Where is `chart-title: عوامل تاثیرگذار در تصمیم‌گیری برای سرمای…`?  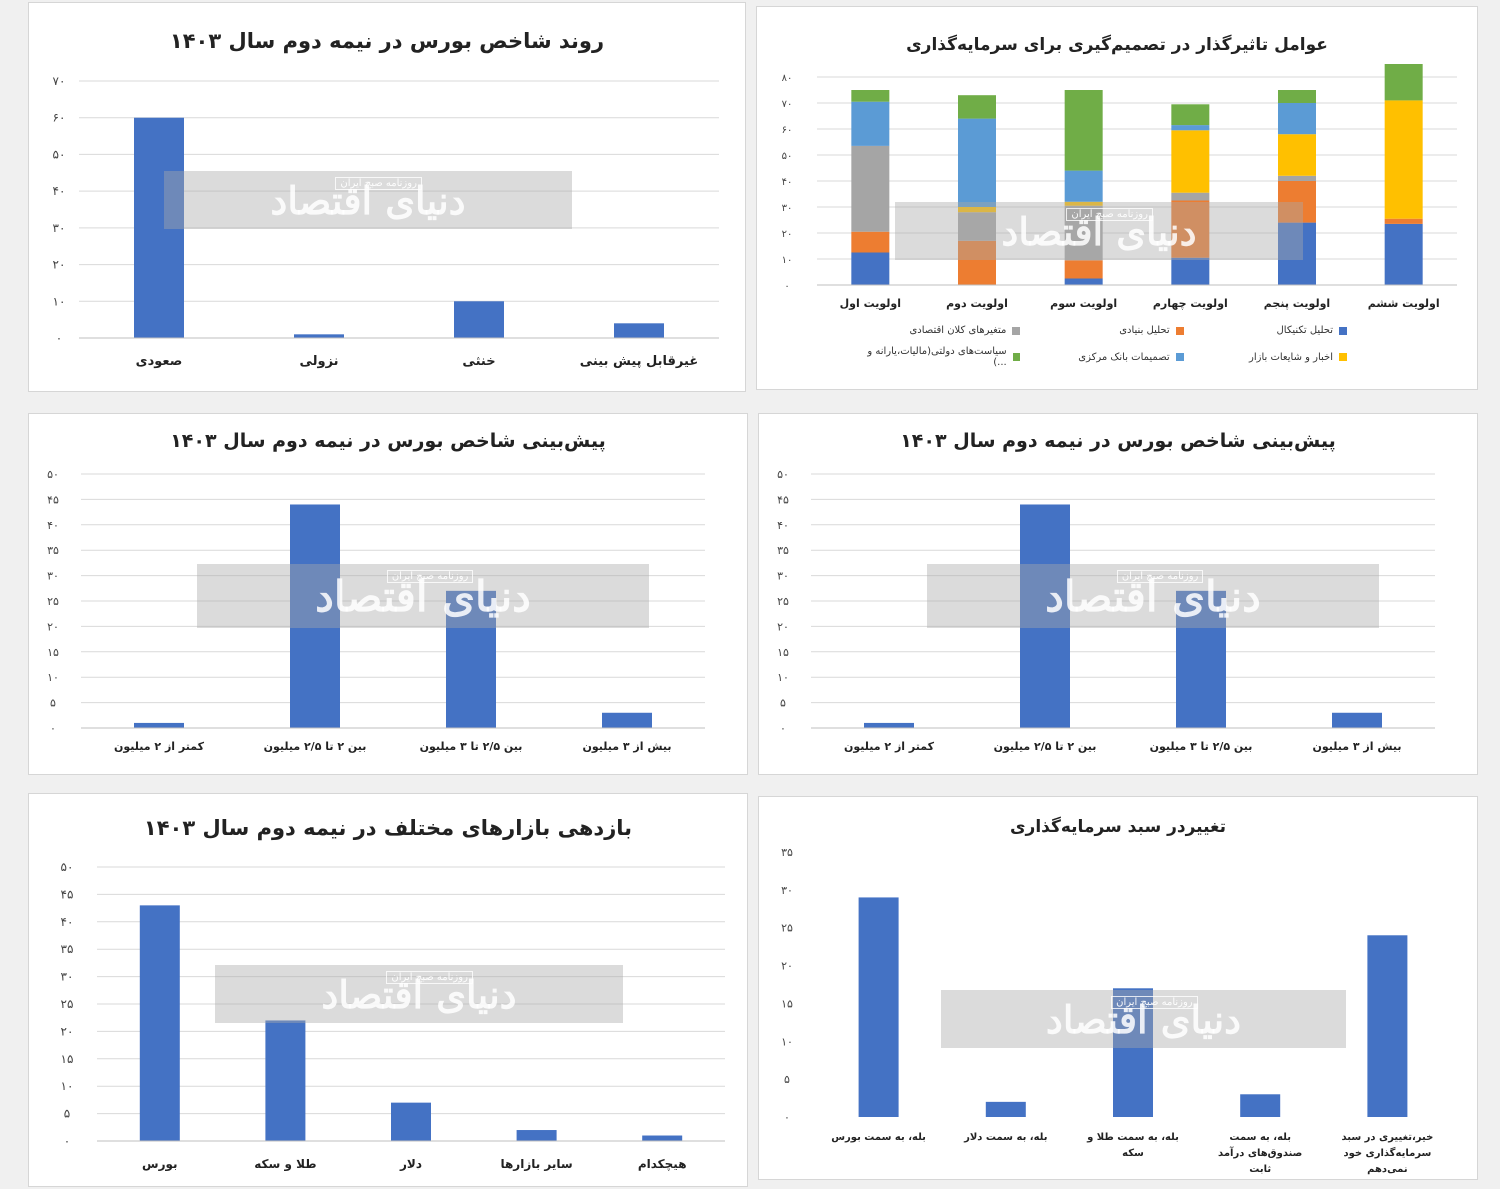 chart-title: عوامل تاثیرگذار در تصمیم‌گیری برای سرمای… is located at coordinates (1117, 45).